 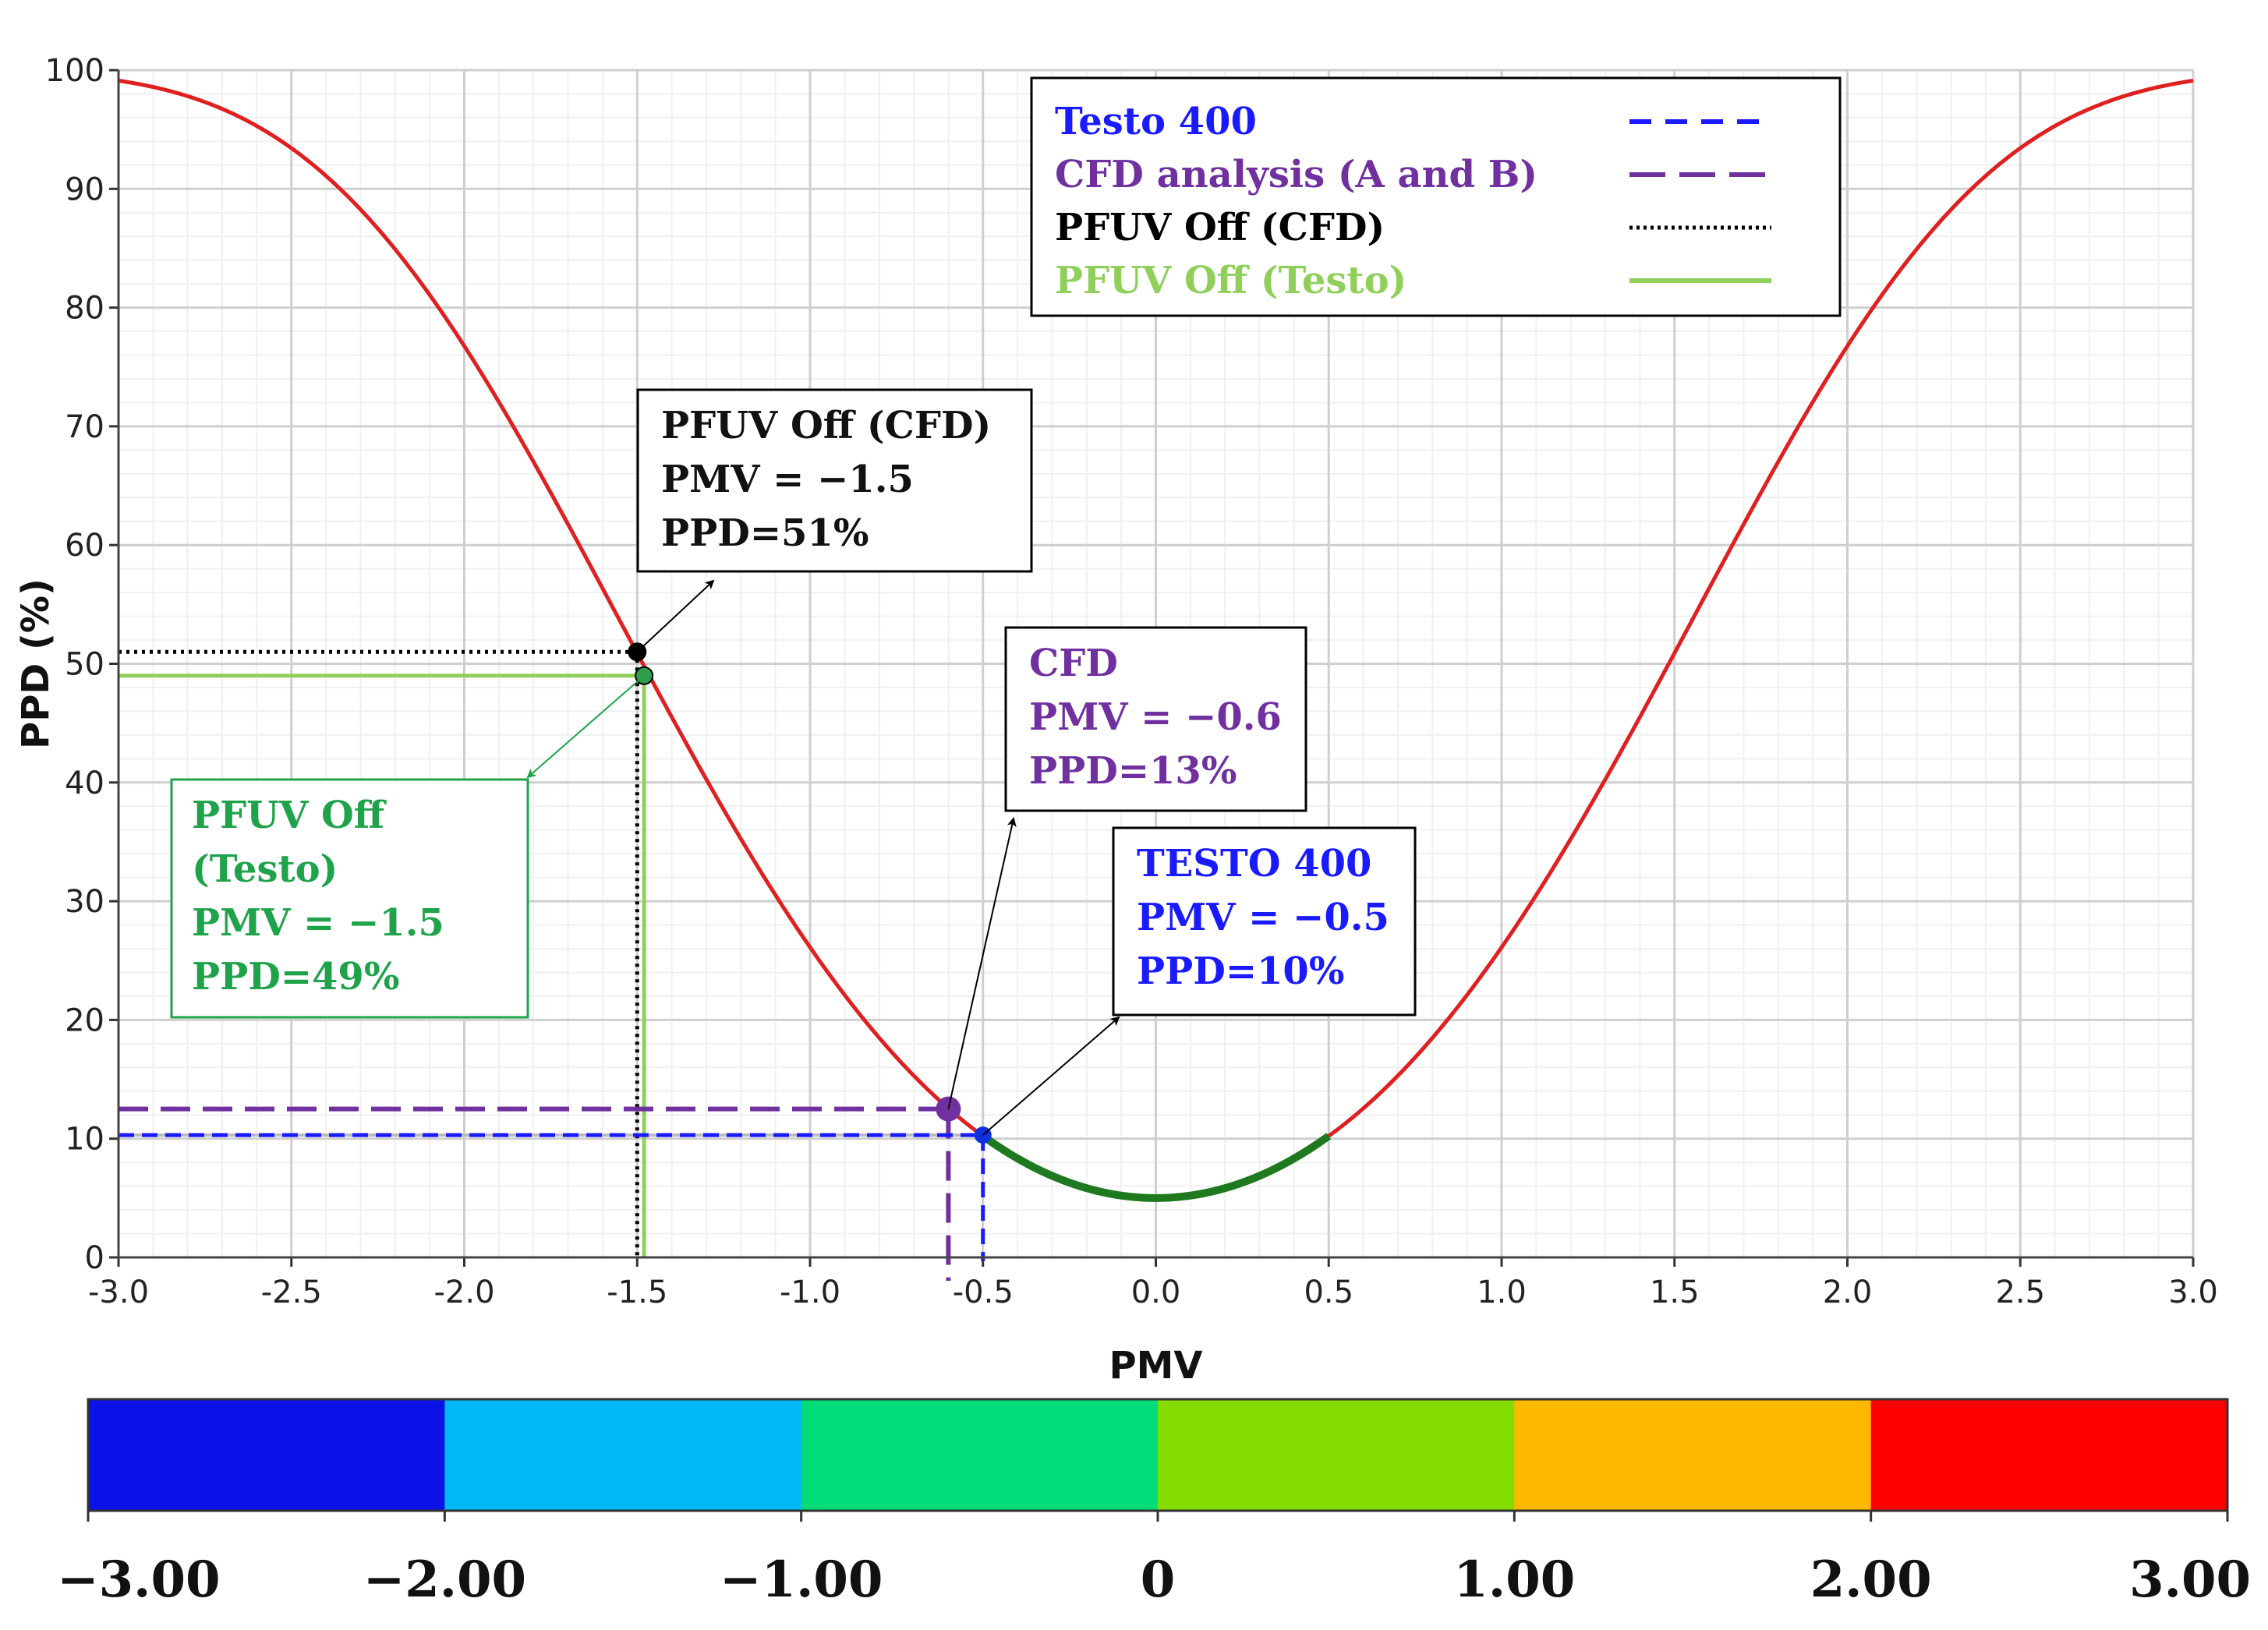 What do you see at coordinates (1158, 1579) in the screenshot?
I see `colorbar-label: 0` at bounding box center [1158, 1579].